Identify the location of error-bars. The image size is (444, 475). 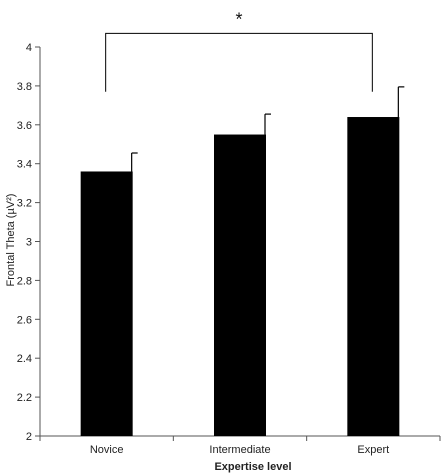
(268, 129).